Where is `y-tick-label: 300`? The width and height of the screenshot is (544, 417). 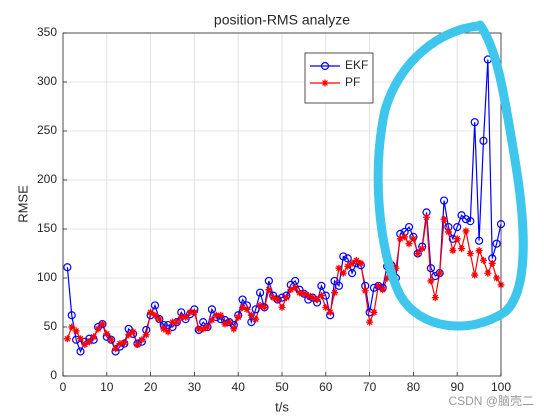 y-tick-label: 300 is located at coordinates (47, 81).